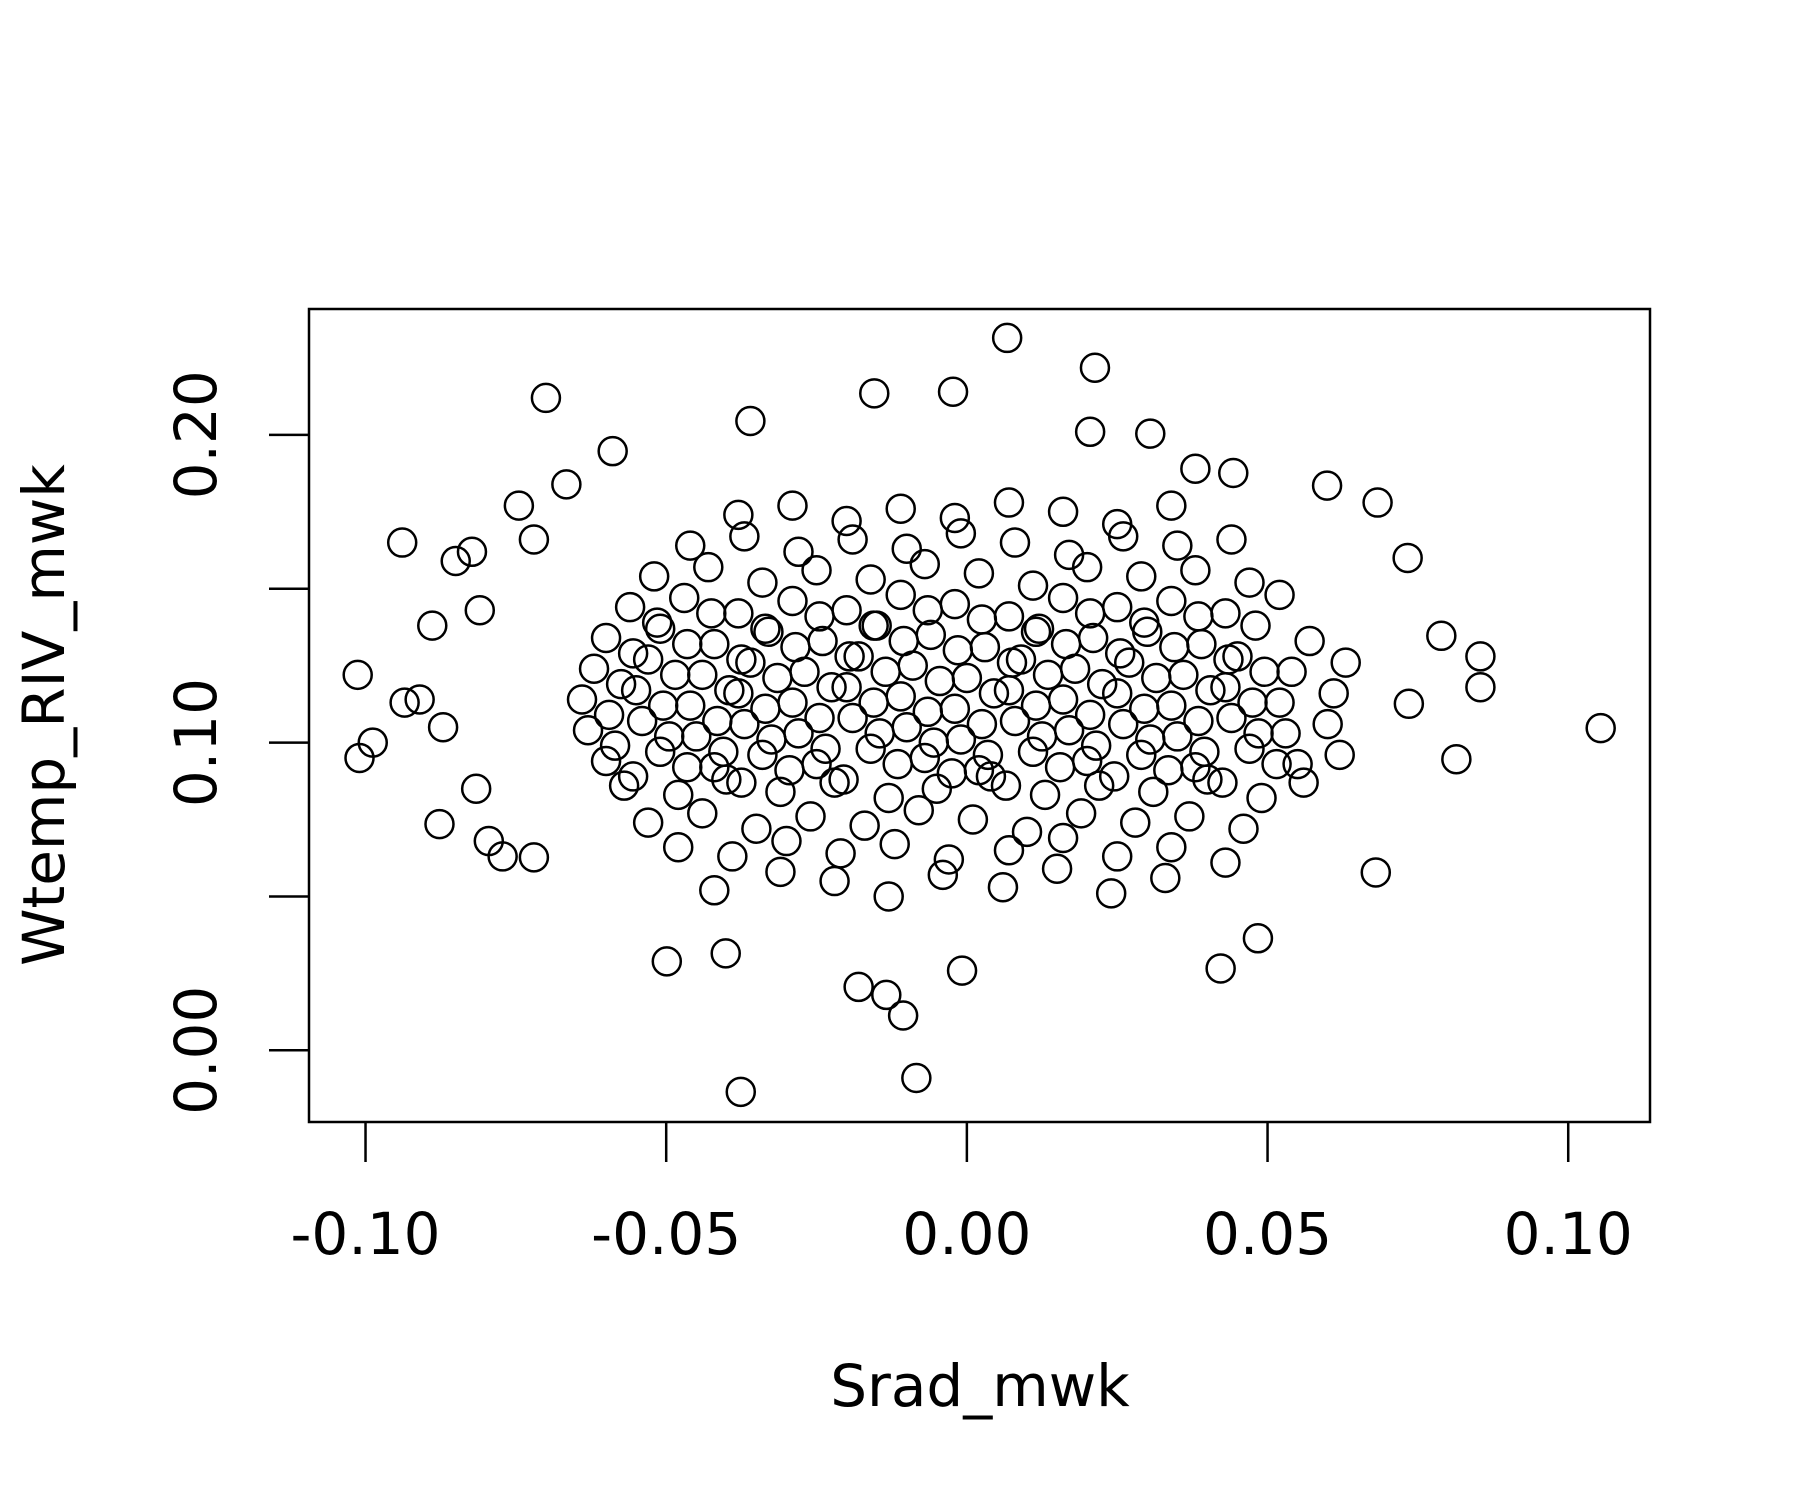 Image resolution: width=1800 pixels, height=1500 pixels. What do you see at coordinates (365, 1234) in the screenshot?
I see `x-tick-label: -0.10` at bounding box center [365, 1234].